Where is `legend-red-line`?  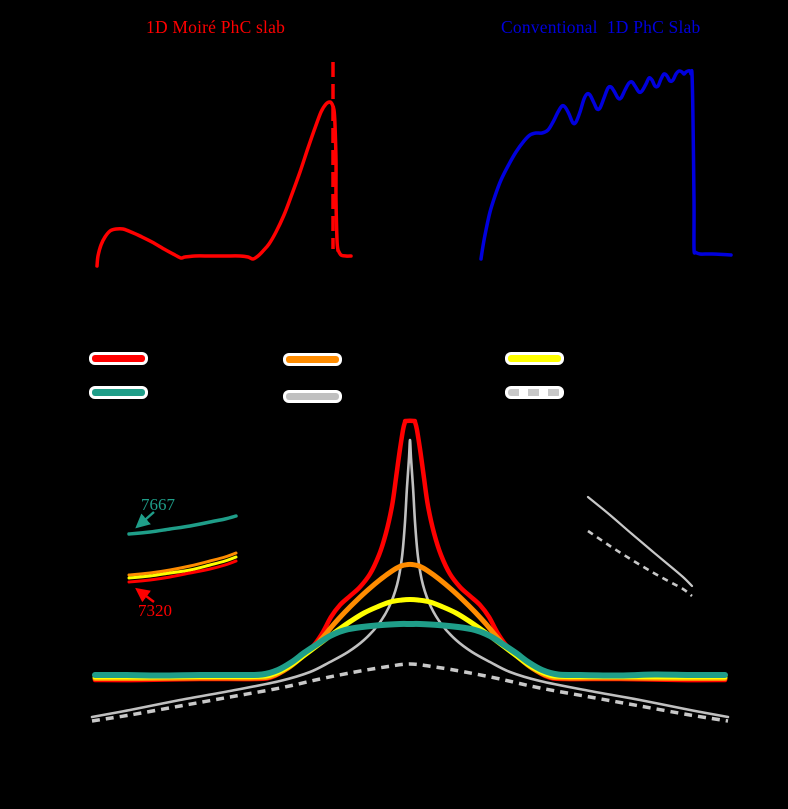
legend-red-line is located at coordinates (118, 358).